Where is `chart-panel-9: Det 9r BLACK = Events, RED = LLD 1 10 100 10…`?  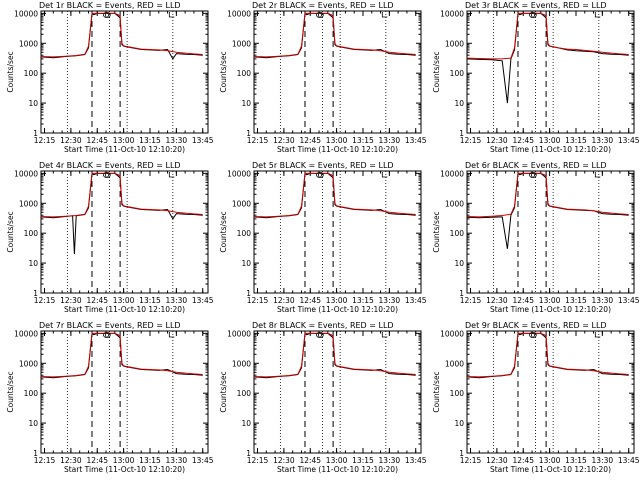 chart-panel-9: Det 9r BLACK = Events, RED = LLD 1 10 100 10… is located at coordinates (536, 397).